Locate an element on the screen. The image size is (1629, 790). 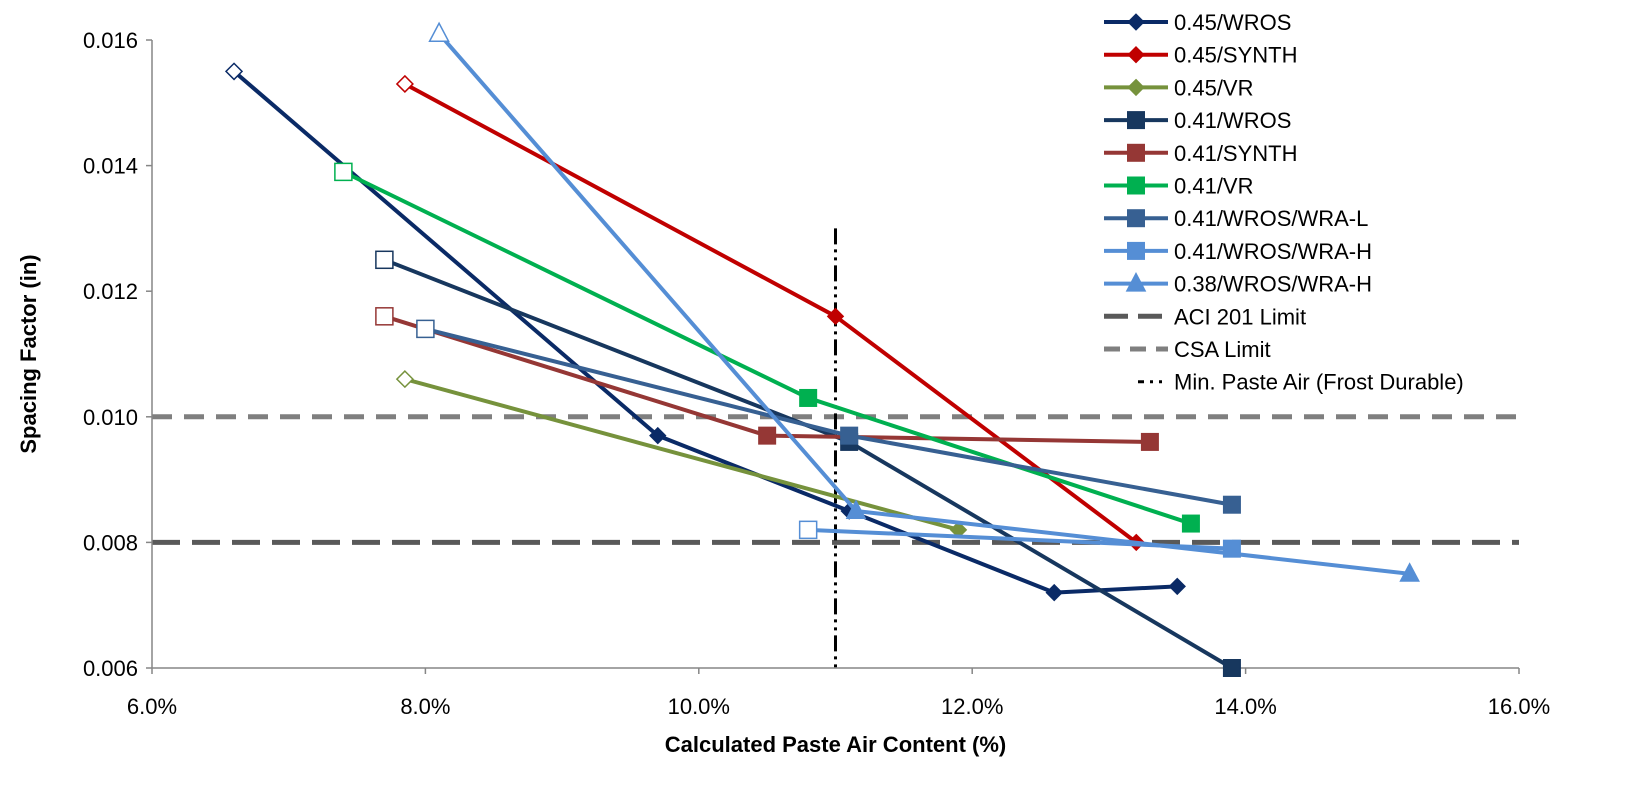
x-tick-label: 6.0% is located at coordinates (152, 706).